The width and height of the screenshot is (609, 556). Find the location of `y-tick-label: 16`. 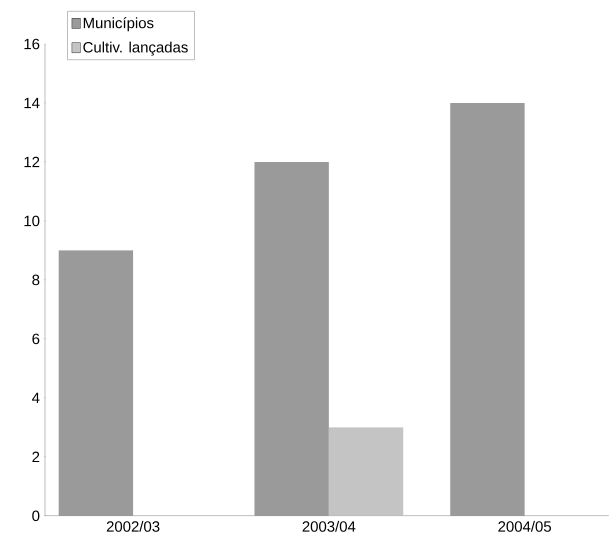

y-tick-label: 16 is located at coordinates (32, 44).